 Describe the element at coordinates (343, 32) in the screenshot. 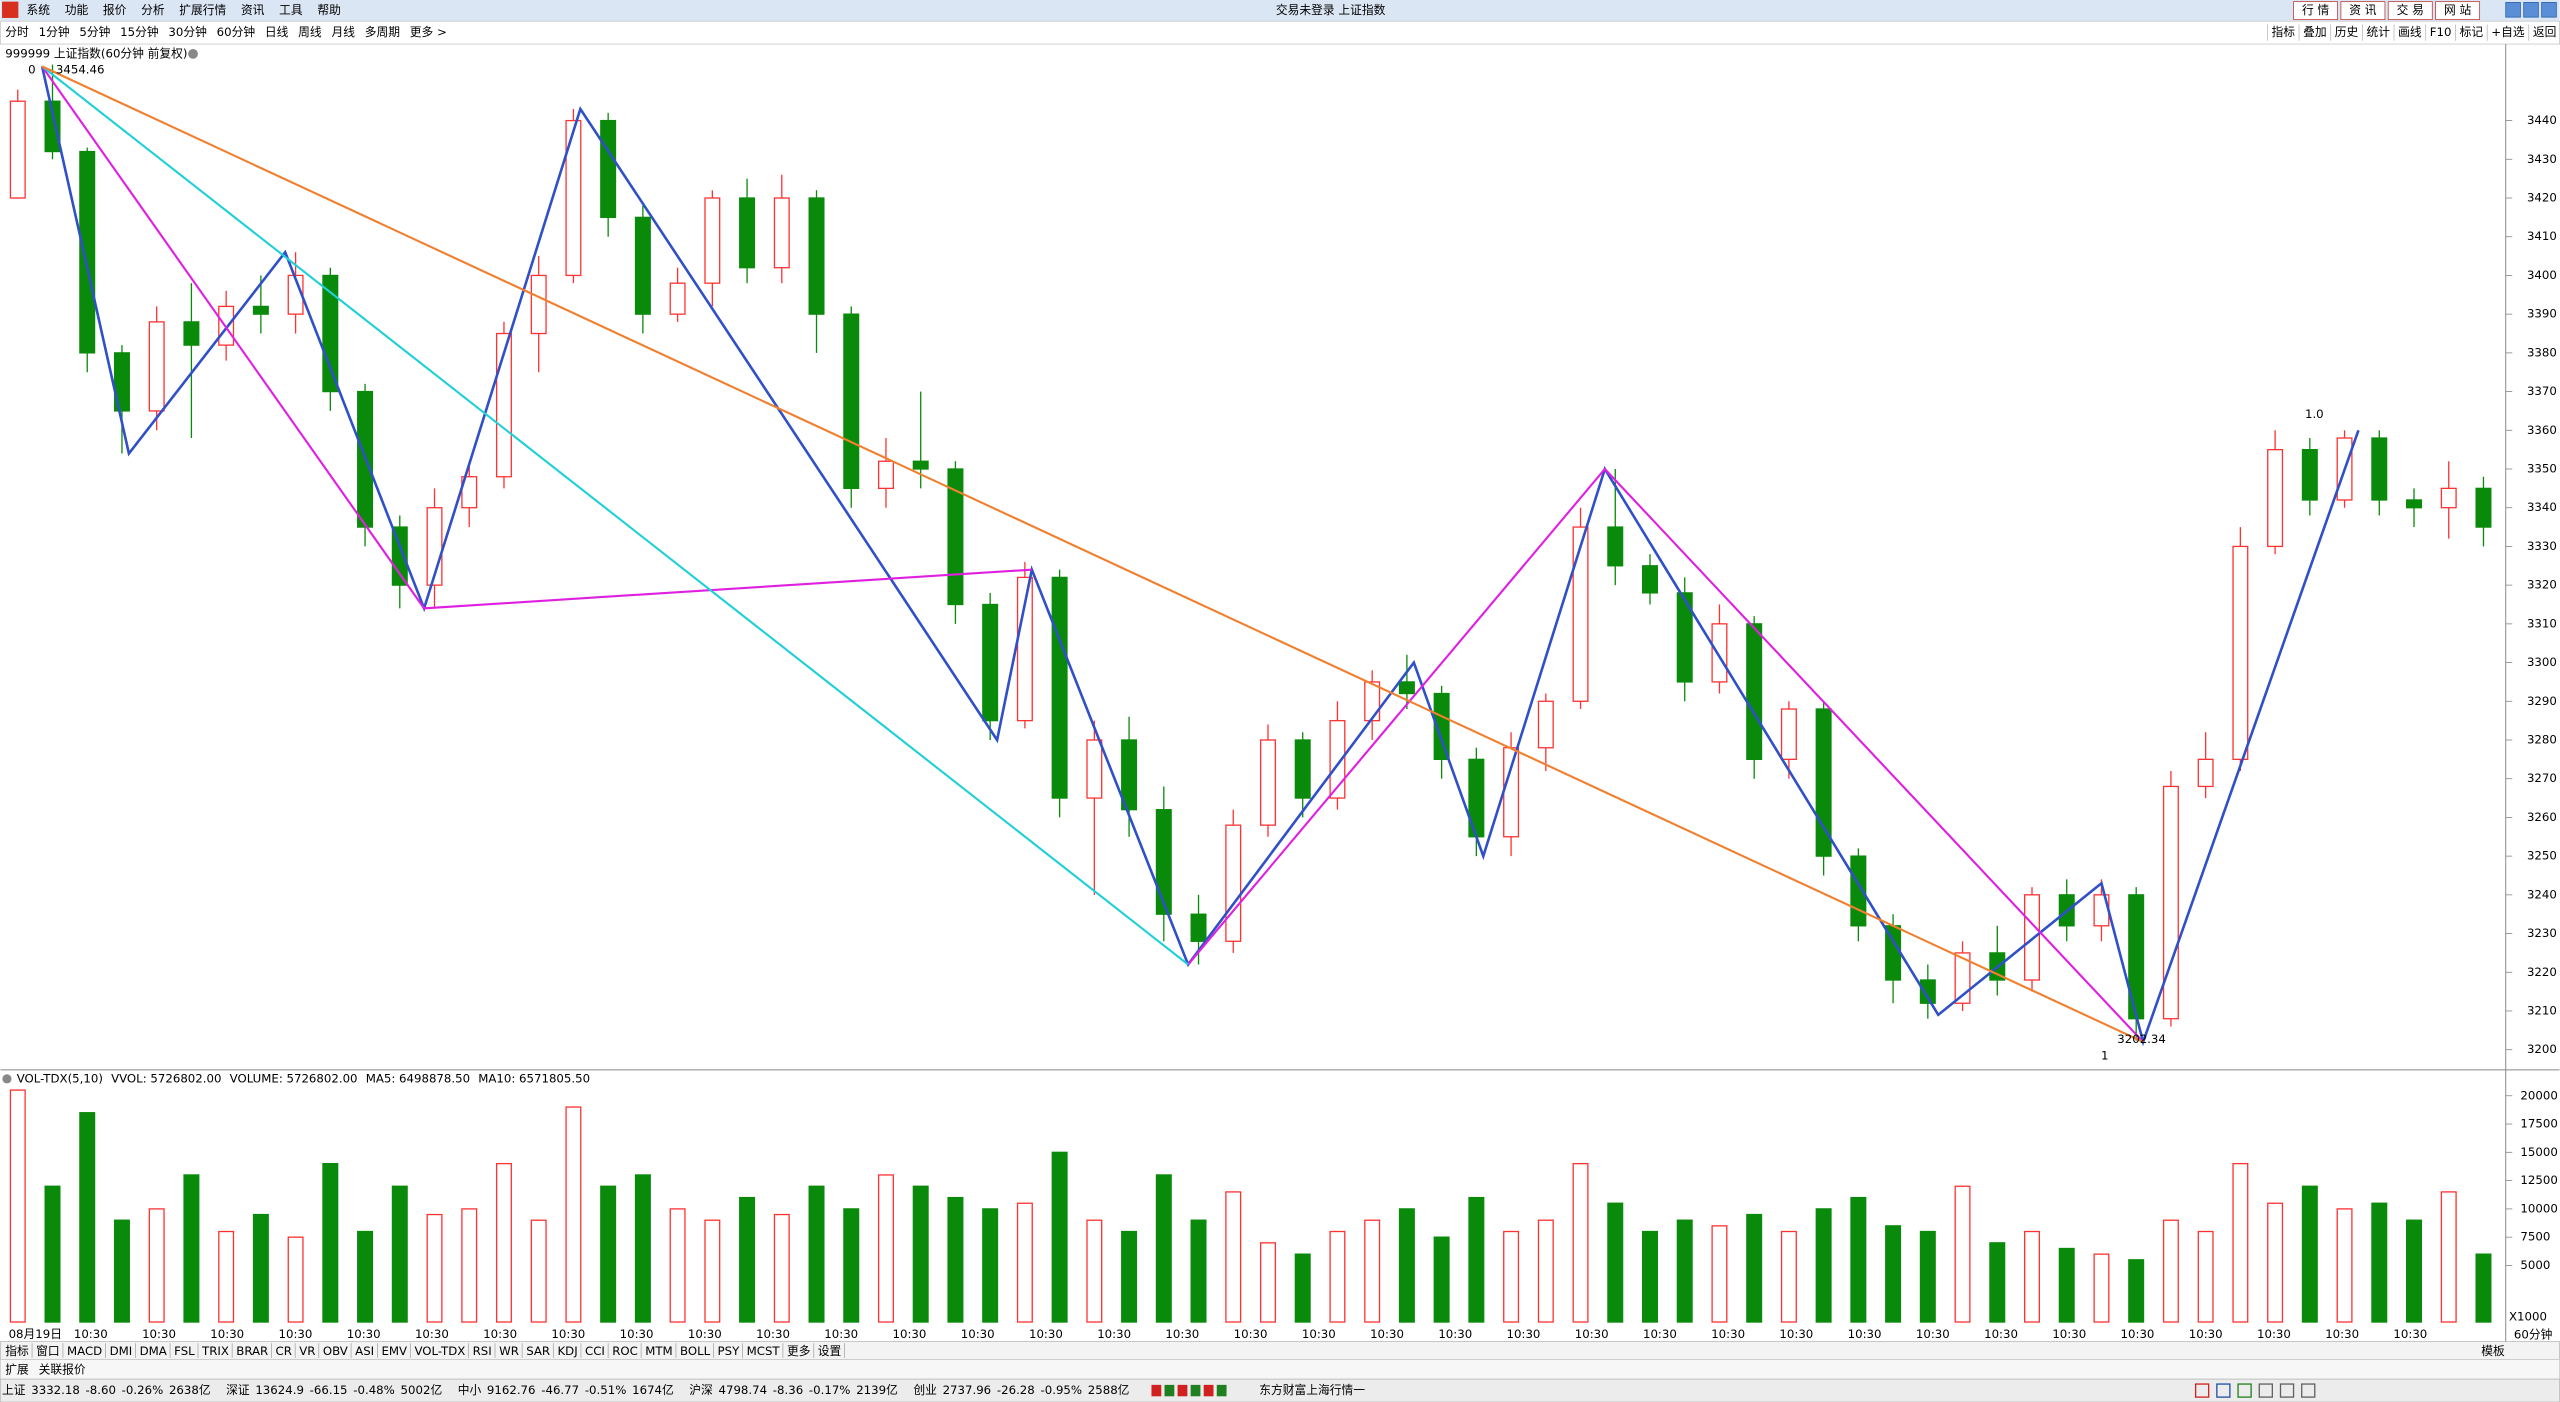

I see `period-item: 月线` at that location.